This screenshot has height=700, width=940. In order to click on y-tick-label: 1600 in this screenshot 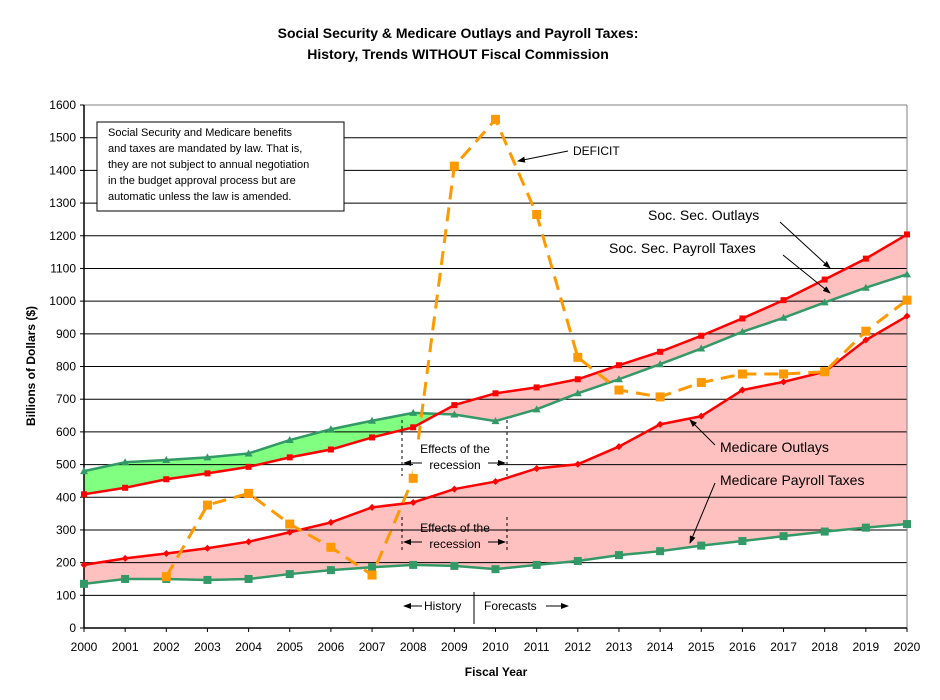, I will do `click(62, 105)`.